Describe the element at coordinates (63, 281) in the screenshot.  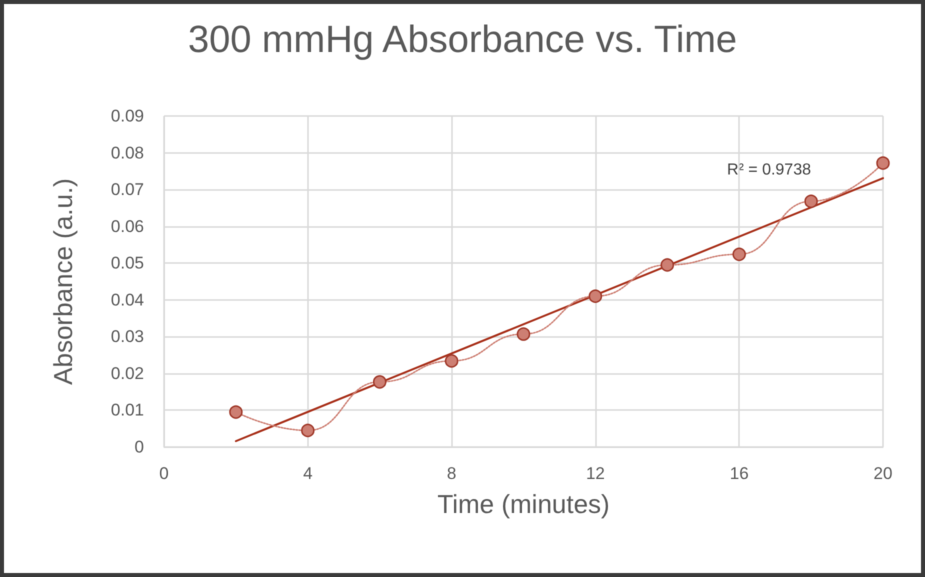
I see `y-axis-title: Absorbance (a.u.)` at that location.